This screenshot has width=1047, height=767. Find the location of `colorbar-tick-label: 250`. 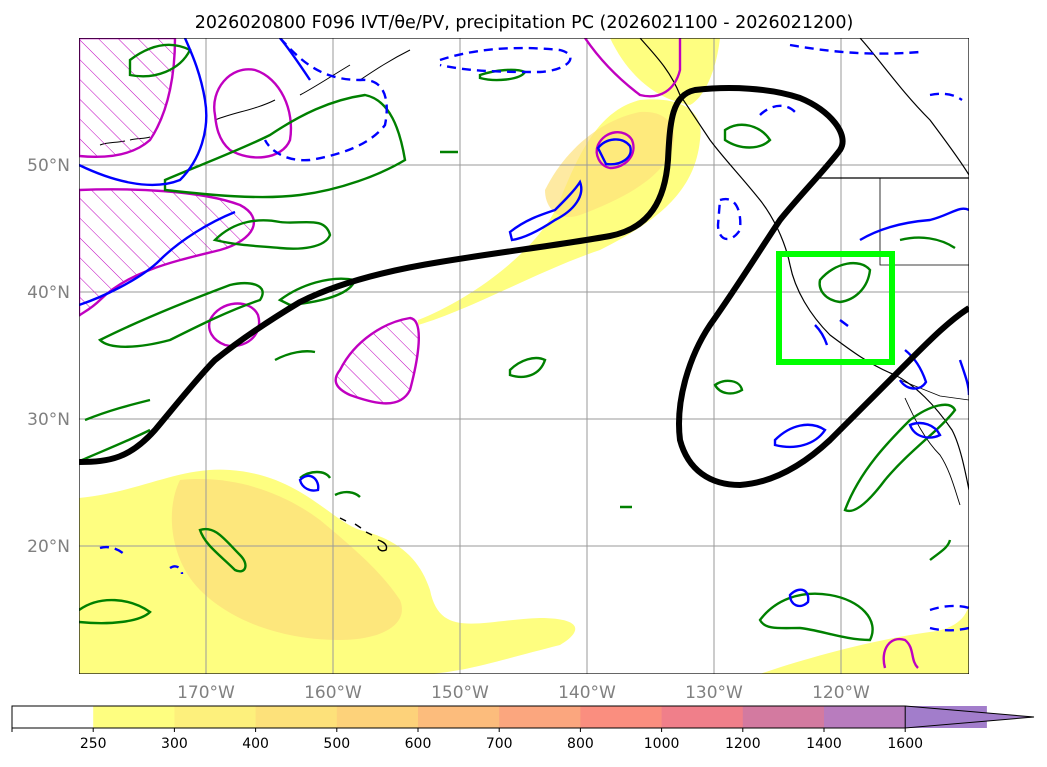

colorbar-tick-label: 250 is located at coordinates (93, 744).